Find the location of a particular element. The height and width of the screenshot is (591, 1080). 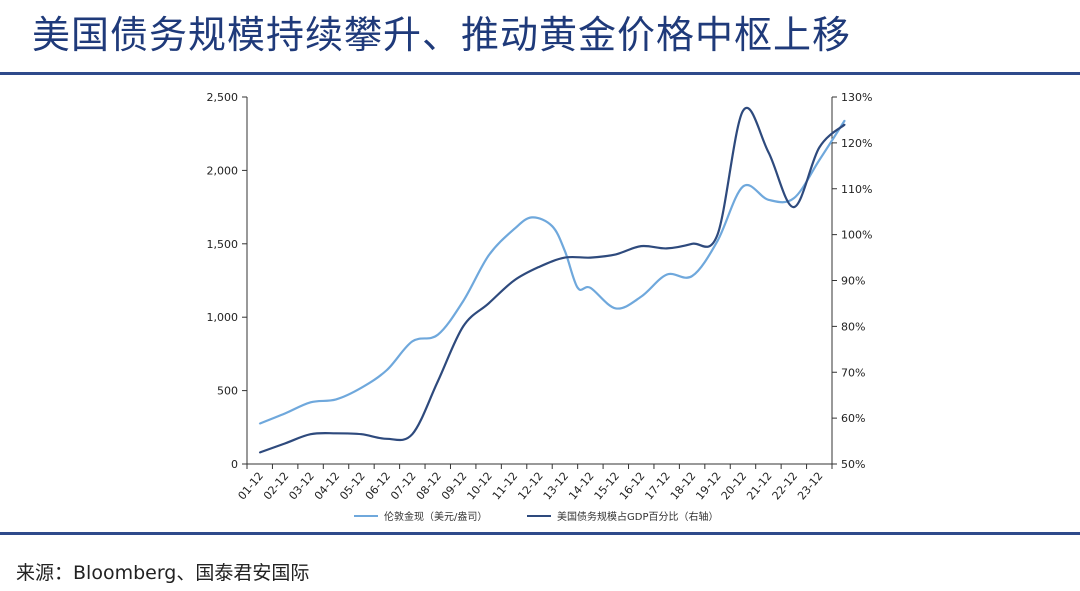

y-left-tick-label: 2,000 is located at coordinates (223, 170).